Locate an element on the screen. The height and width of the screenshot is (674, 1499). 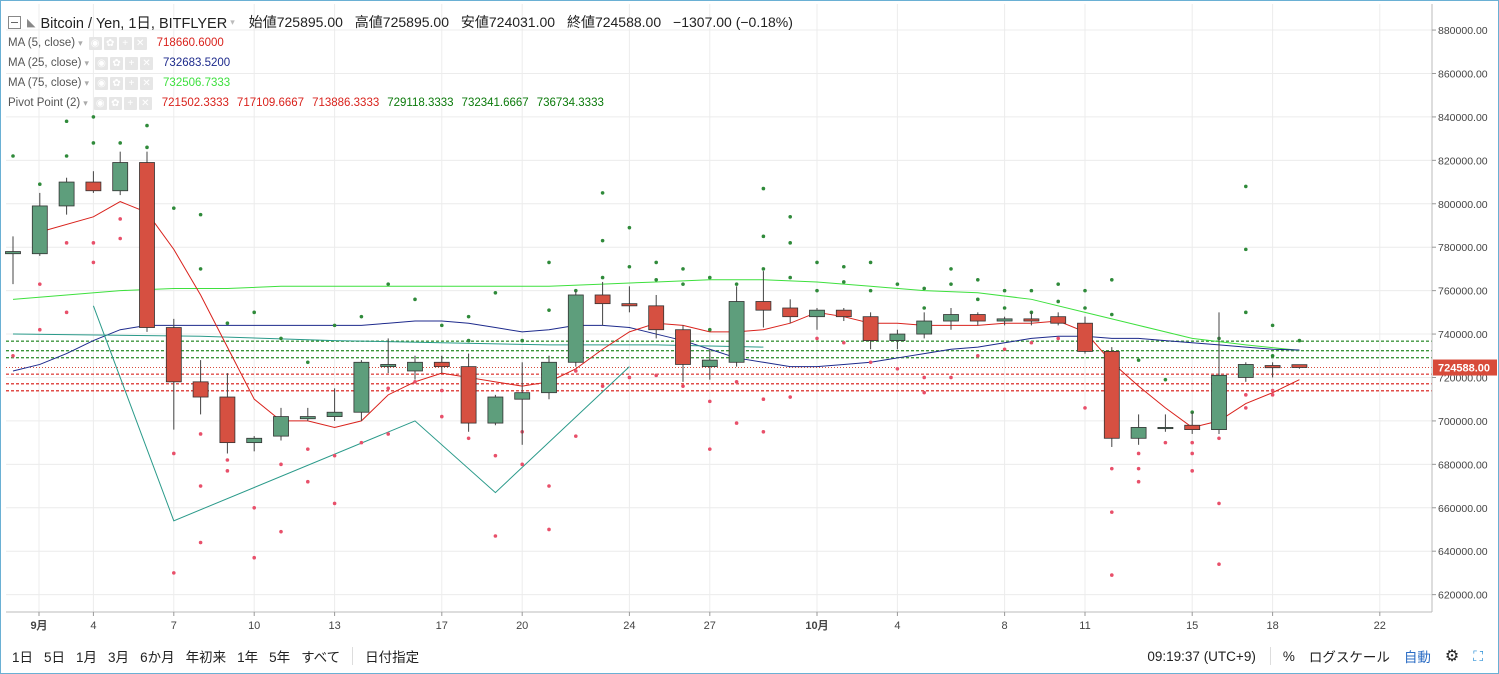
percent-scale-button: % is located at coordinates (1288, 656).